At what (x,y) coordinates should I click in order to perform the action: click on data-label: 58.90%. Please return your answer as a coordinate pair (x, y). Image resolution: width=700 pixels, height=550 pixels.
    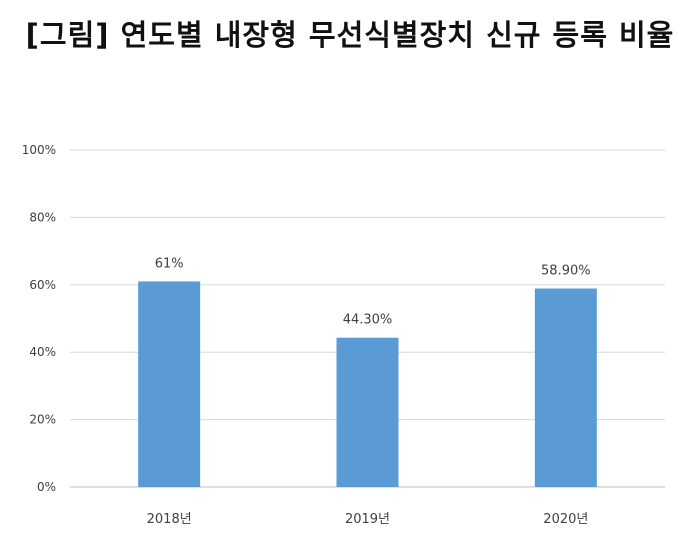
    Looking at the image, I should click on (566, 271).